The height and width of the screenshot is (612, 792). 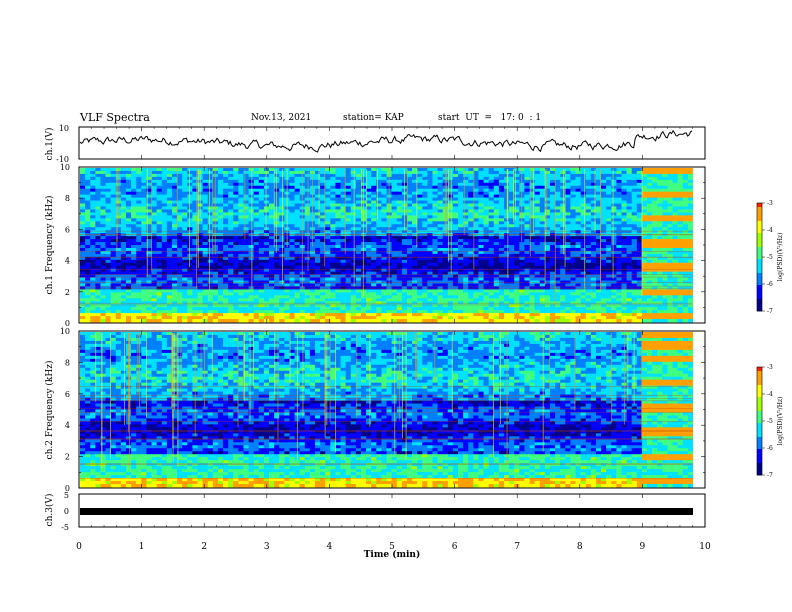 I want to click on ch2-colorbar-label: log(PSD)(V²/Hz), so click(x=780, y=421).